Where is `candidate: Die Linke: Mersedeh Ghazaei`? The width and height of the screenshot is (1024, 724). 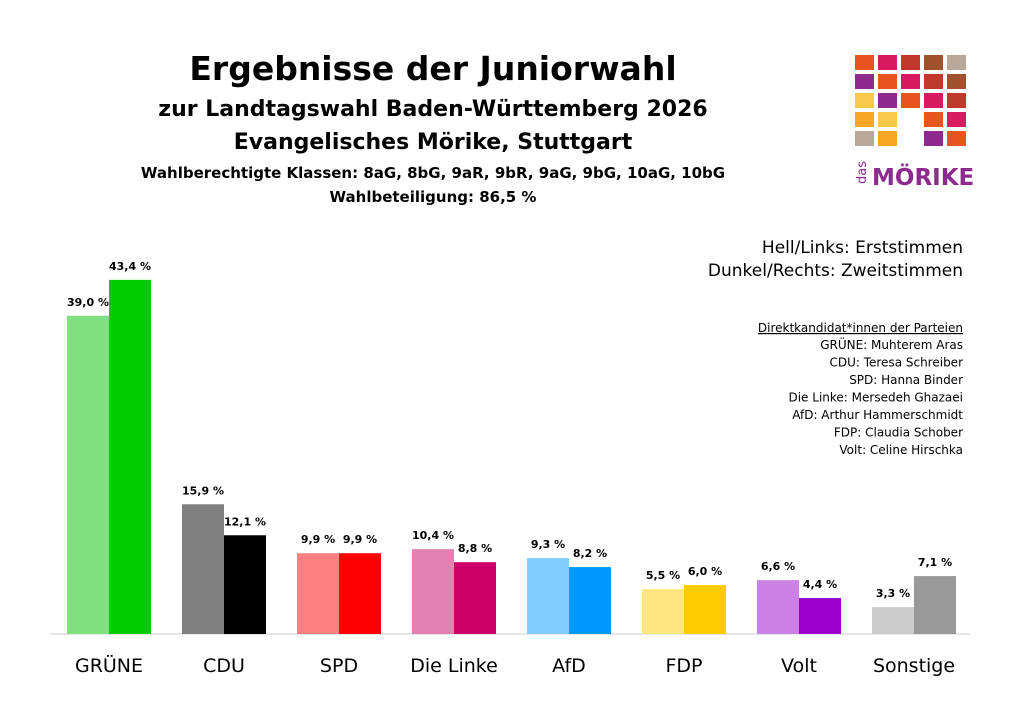 candidate: Die Linke: Mersedeh Ghazaei is located at coordinates (875, 398).